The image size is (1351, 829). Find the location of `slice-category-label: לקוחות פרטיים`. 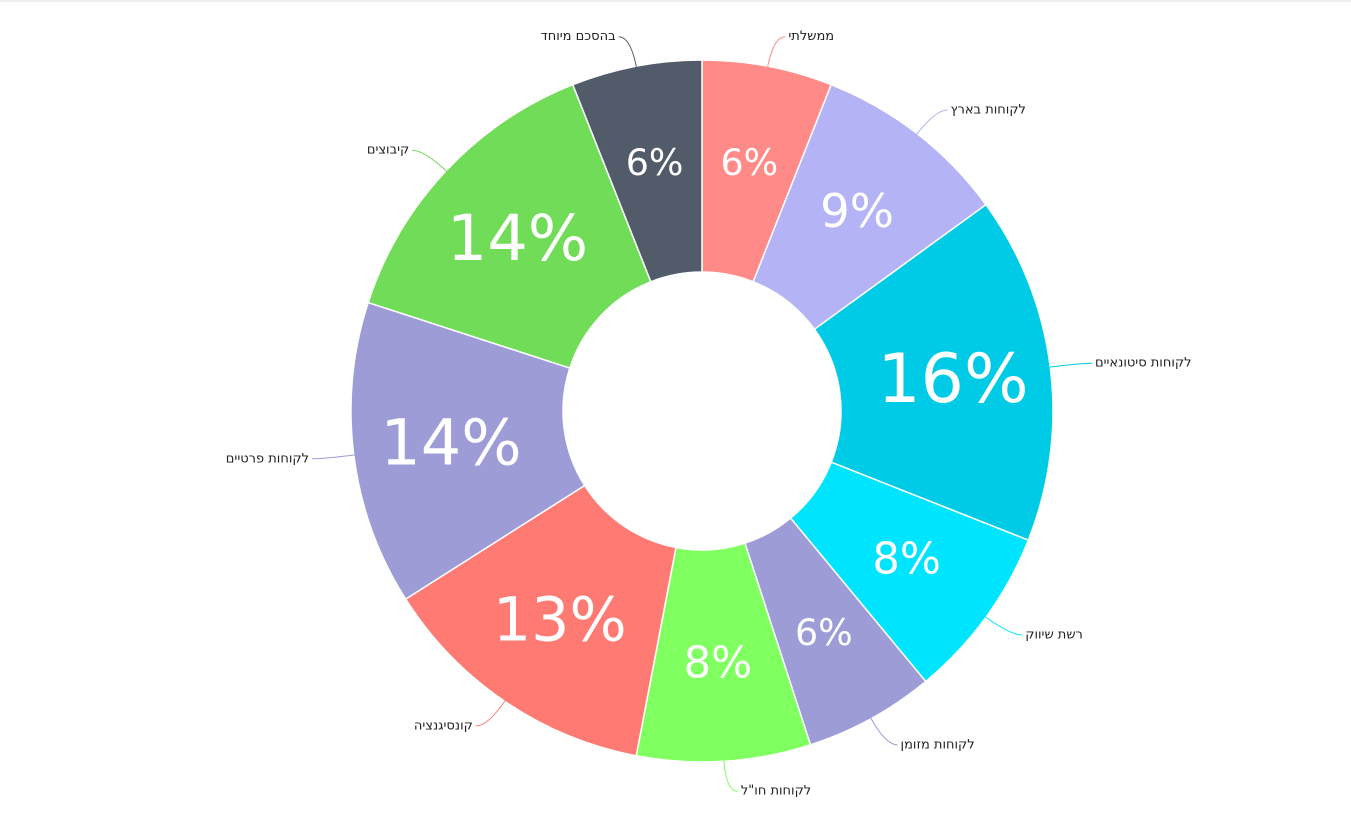

slice-category-label: לקוחות פרטיים is located at coordinates (267, 458).